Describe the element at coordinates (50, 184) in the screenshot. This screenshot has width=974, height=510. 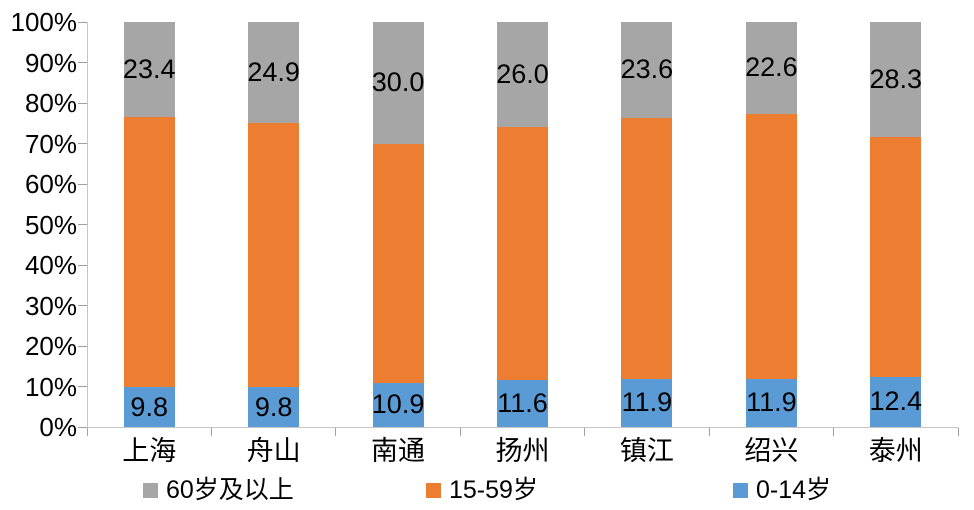
I see `y-axis-tick-label: 60%` at that location.